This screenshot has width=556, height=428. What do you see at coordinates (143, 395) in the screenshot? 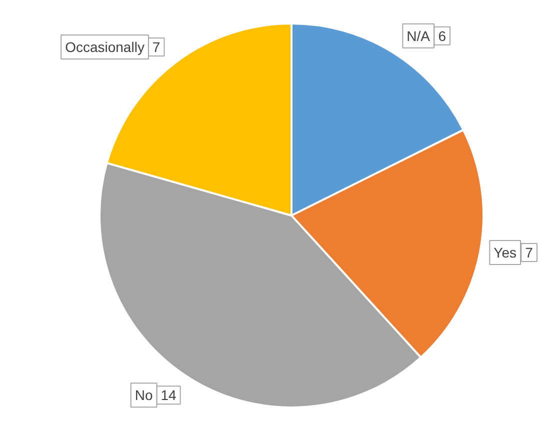
I see `legend-label: No` at bounding box center [143, 395].